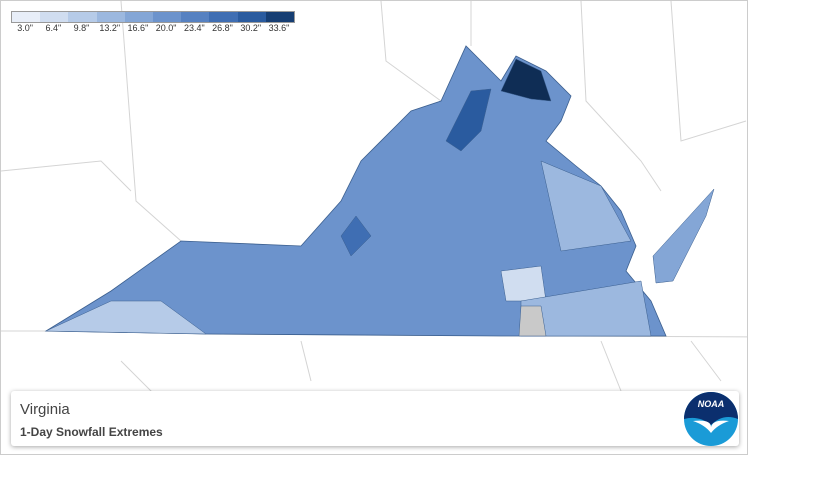 Image resolution: width=823 pixels, height=503 pixels. Describe the element at coordinates (711, 419) in the screenshot. I see `noaa-logo: NOAA` at that location.